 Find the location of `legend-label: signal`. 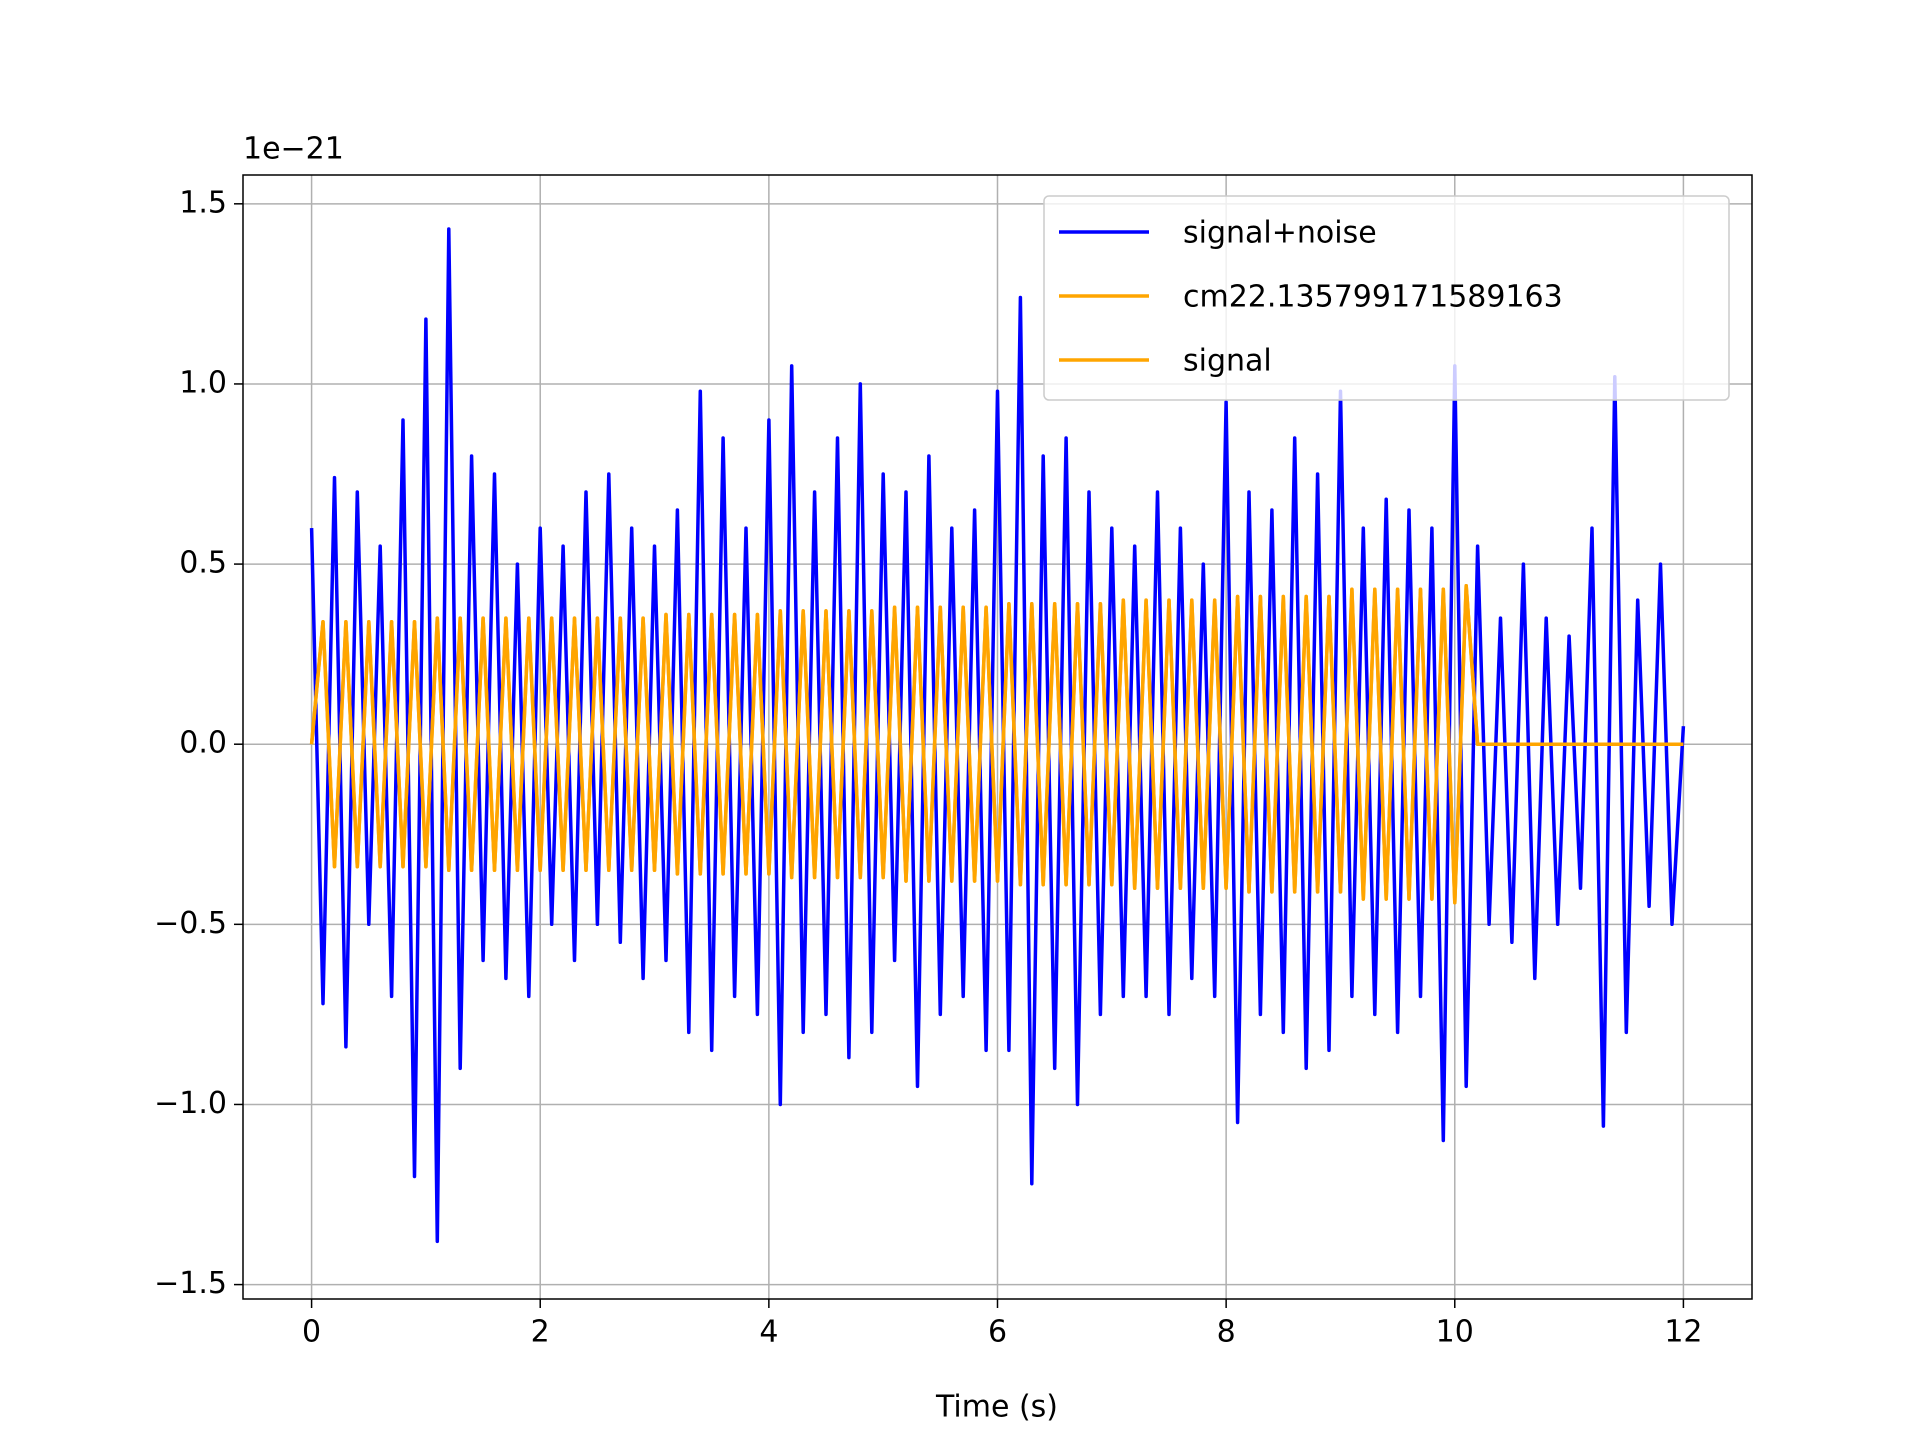

legend-label: signal is located at coordinates (1227, 361).